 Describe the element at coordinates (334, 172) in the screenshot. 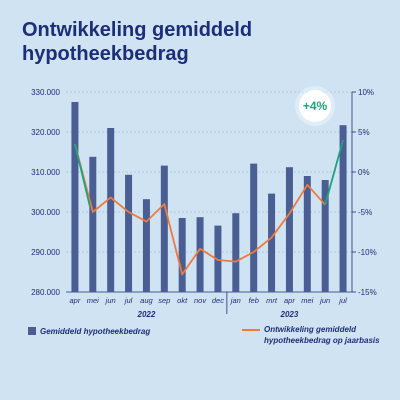

I see `series-line-last-segment` at that location.